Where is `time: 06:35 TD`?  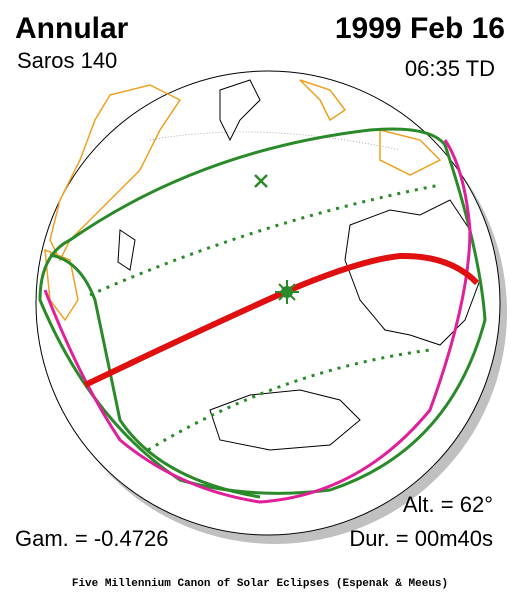 time: 06:35 TD is located at coordinates (450, 68).